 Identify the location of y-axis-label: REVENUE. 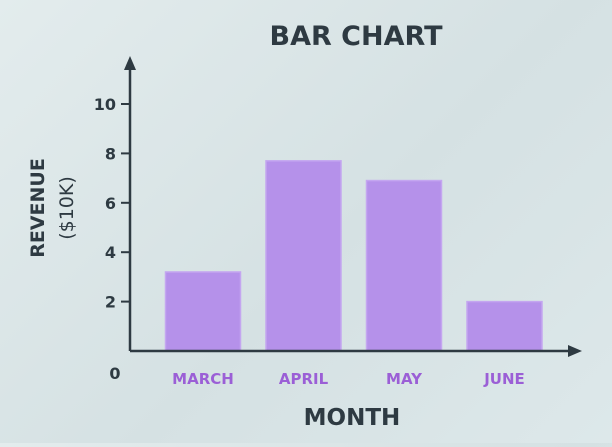
(38, 208).